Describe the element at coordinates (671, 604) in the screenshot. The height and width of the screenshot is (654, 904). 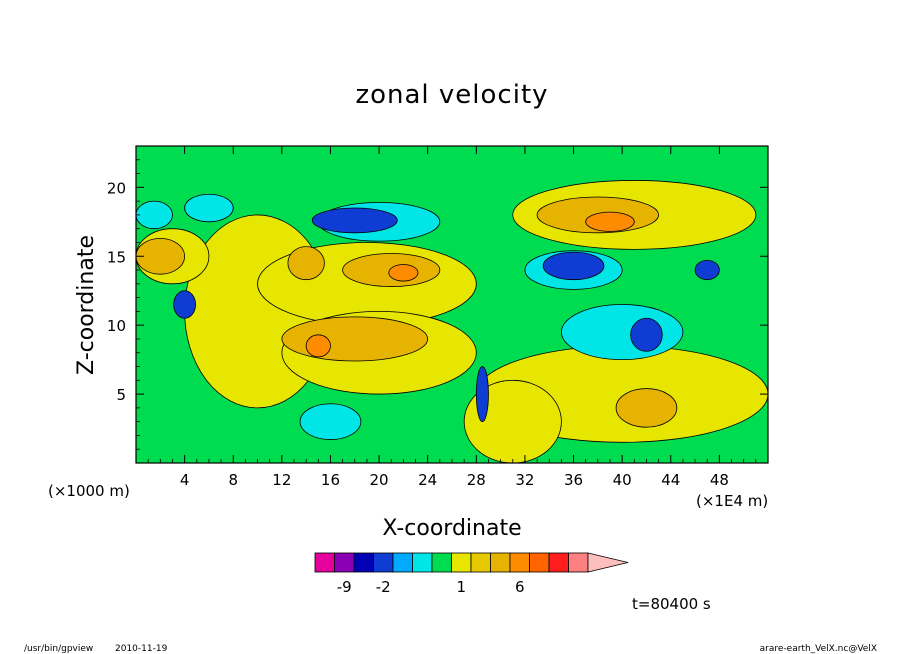
I see `time-label: t=80400 s` at that location.